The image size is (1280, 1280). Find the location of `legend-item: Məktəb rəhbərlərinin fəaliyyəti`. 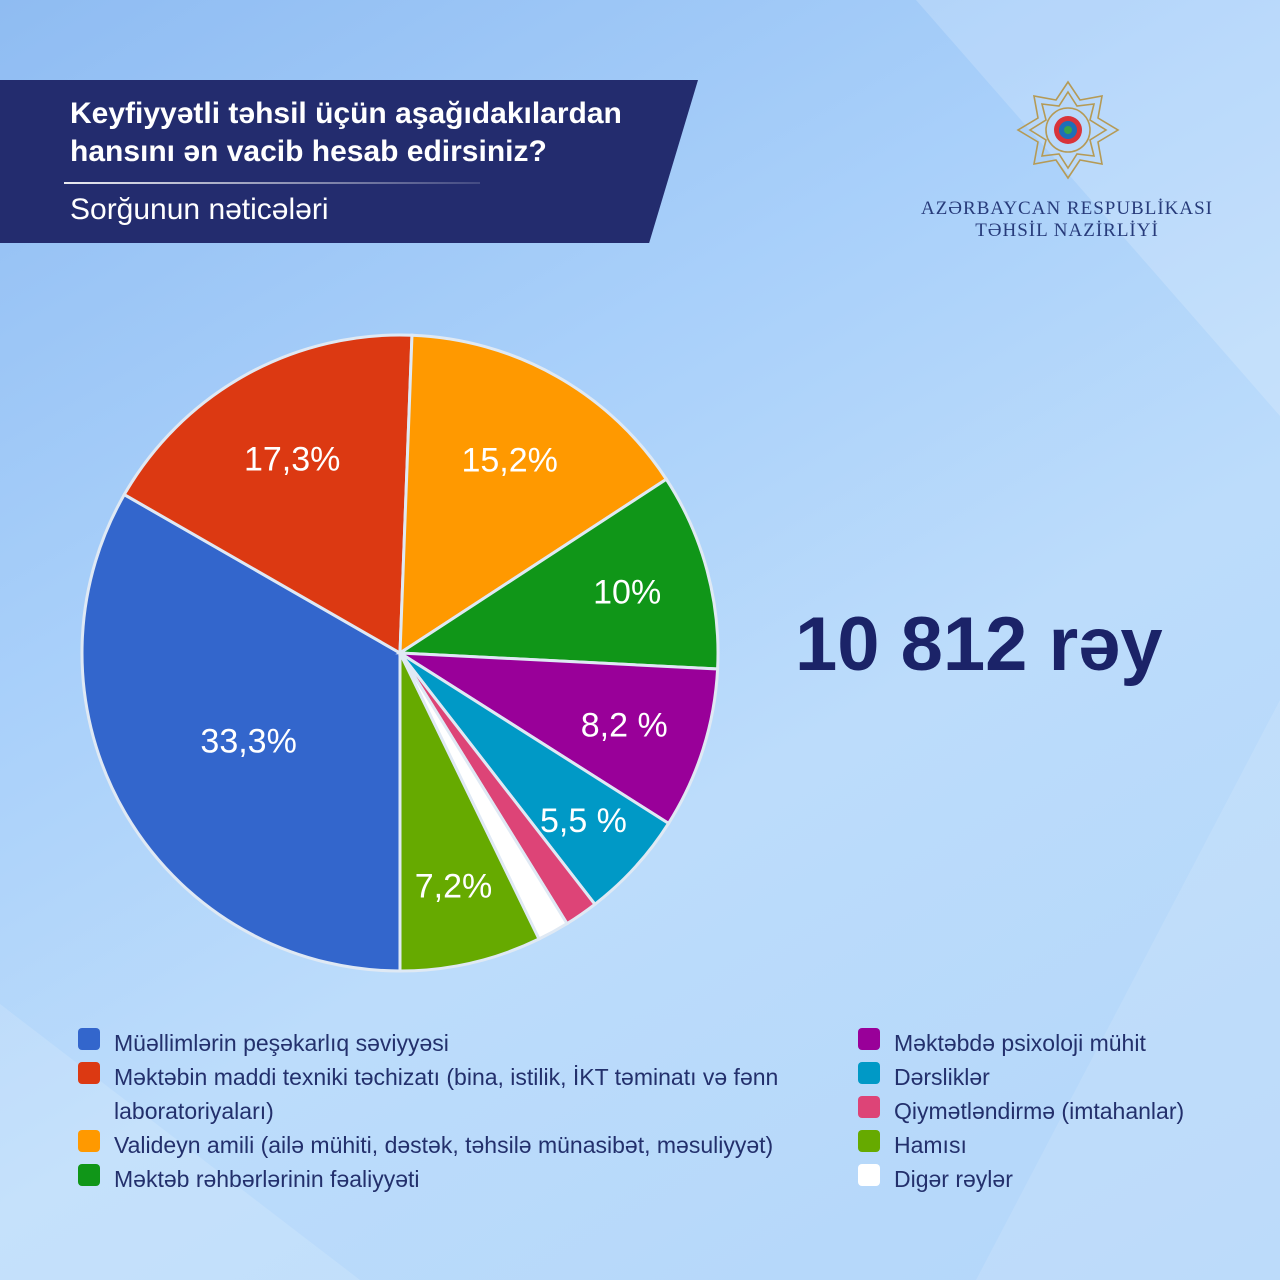

legend-item: Məktəb rəhbərlərinin fəaliyyəti is located at coordinates (458, 1179).